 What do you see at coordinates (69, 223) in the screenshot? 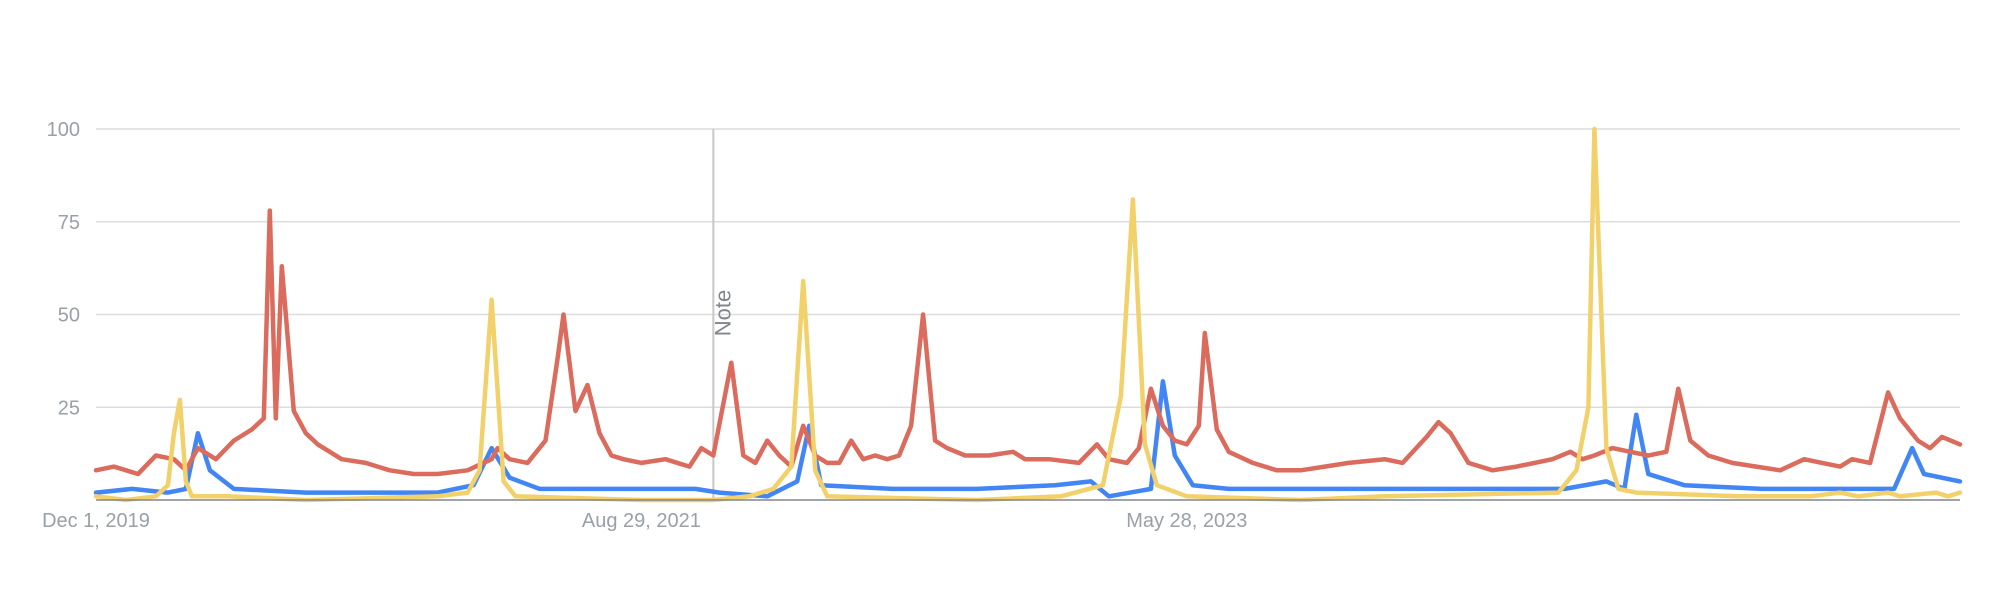
I see `y-tick-label: 75` at bounding box center [69, 223].